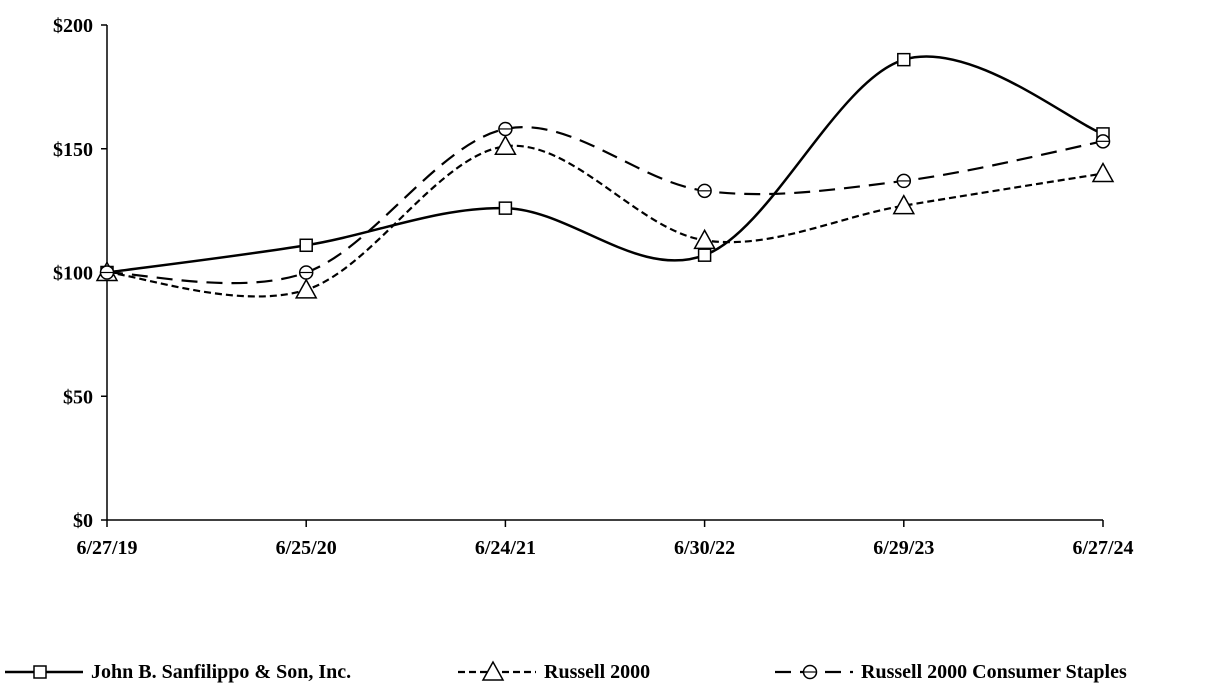 This screenshot has width=1207, height=691. I want to click on legend-item: Russell 2000, so click(554, 671).